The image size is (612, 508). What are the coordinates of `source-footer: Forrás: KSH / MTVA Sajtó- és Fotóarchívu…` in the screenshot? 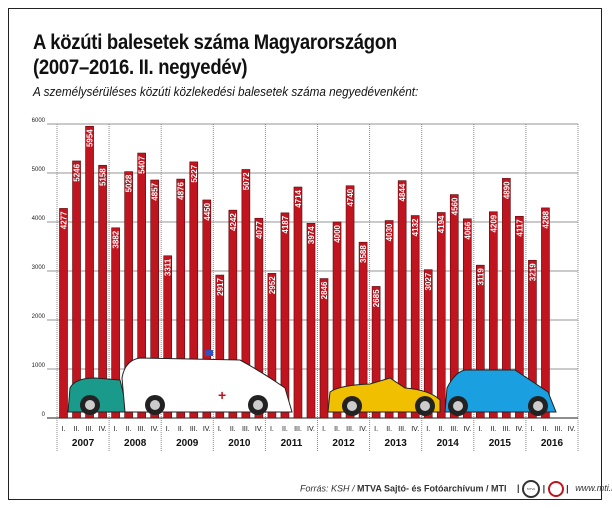 It's located at (456, 489).